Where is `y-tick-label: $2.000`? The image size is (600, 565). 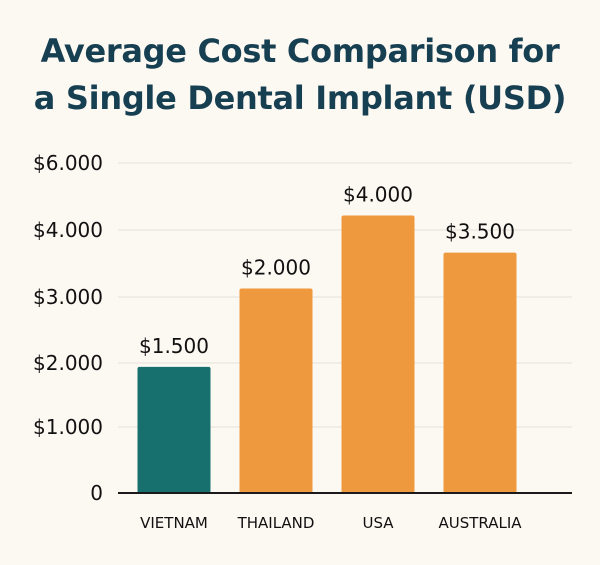 y-tick-label: $2.000 is located at coordinates (68, 363).